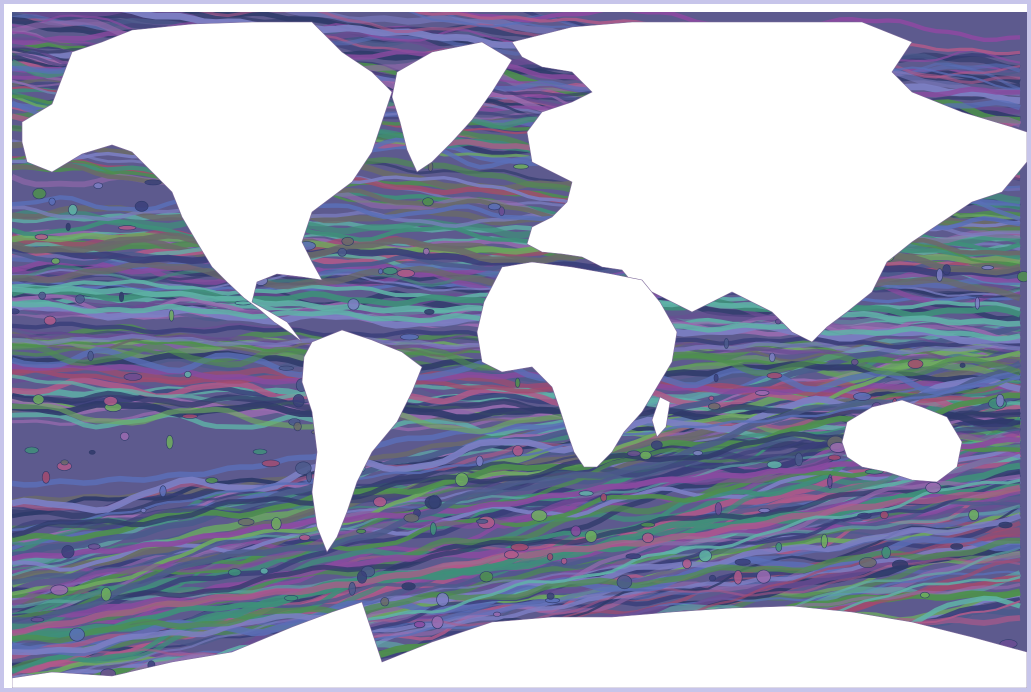 The image size is (1031, 692). I want to click on greenland, so click(452, 107).